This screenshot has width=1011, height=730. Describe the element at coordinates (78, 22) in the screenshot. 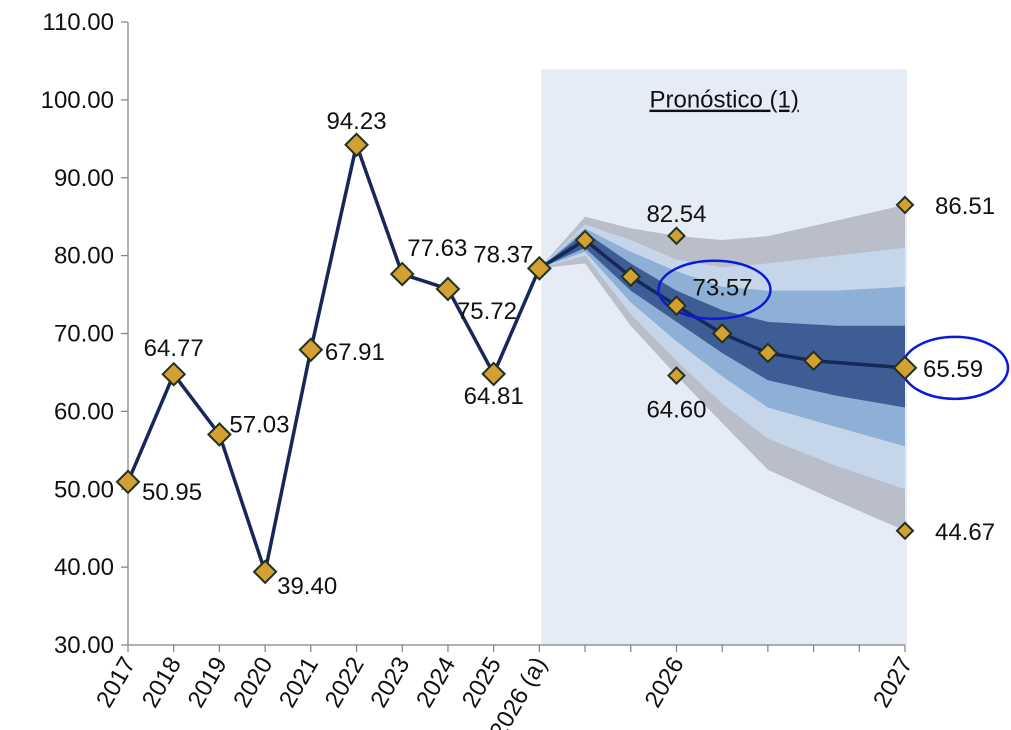

I see `y-tick-label: 110.00` at that location.